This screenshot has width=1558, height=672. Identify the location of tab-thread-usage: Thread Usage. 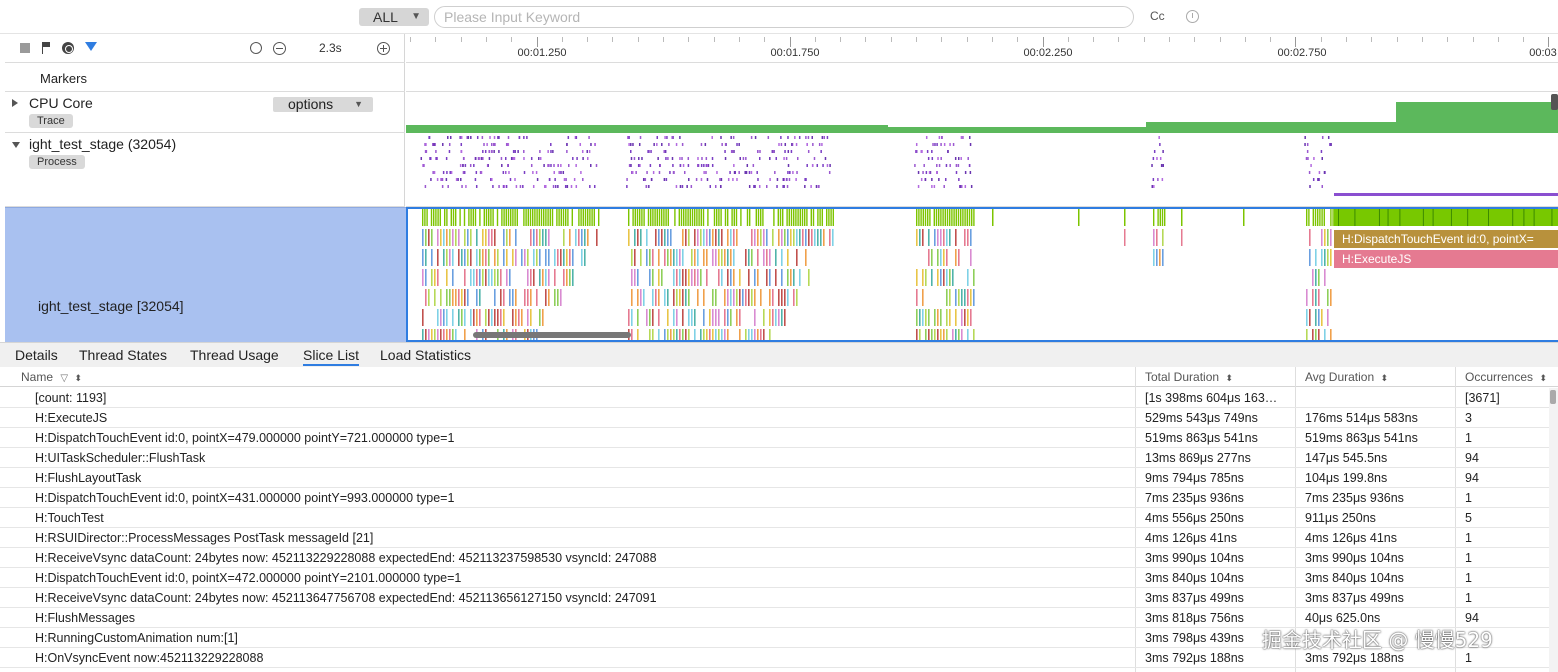
(234, 355).